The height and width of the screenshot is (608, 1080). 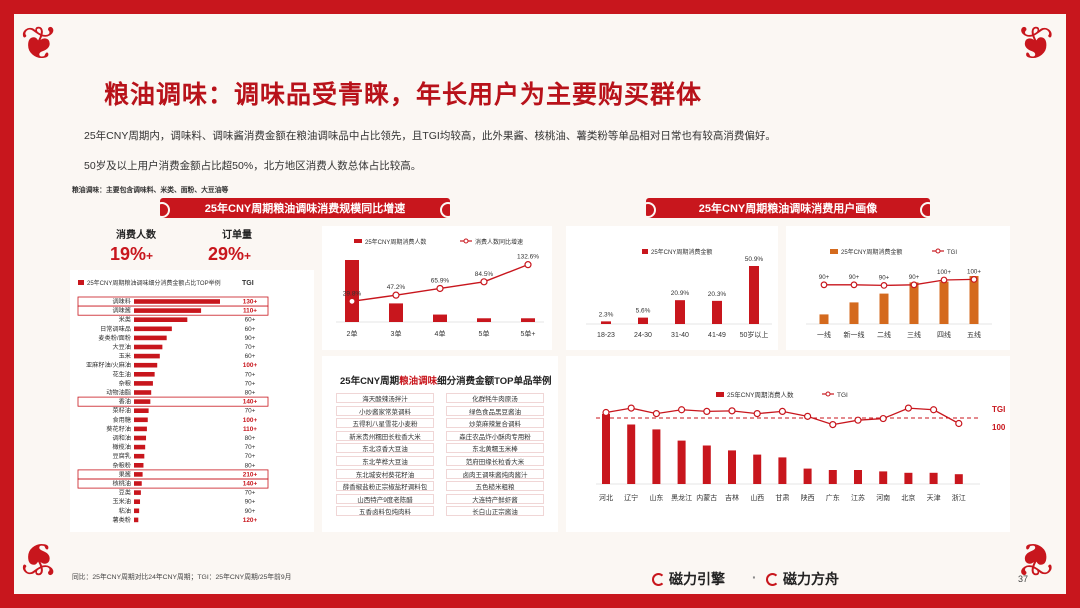 I want to click on age-value-label: 5.6%, so click(x=643, y=311).